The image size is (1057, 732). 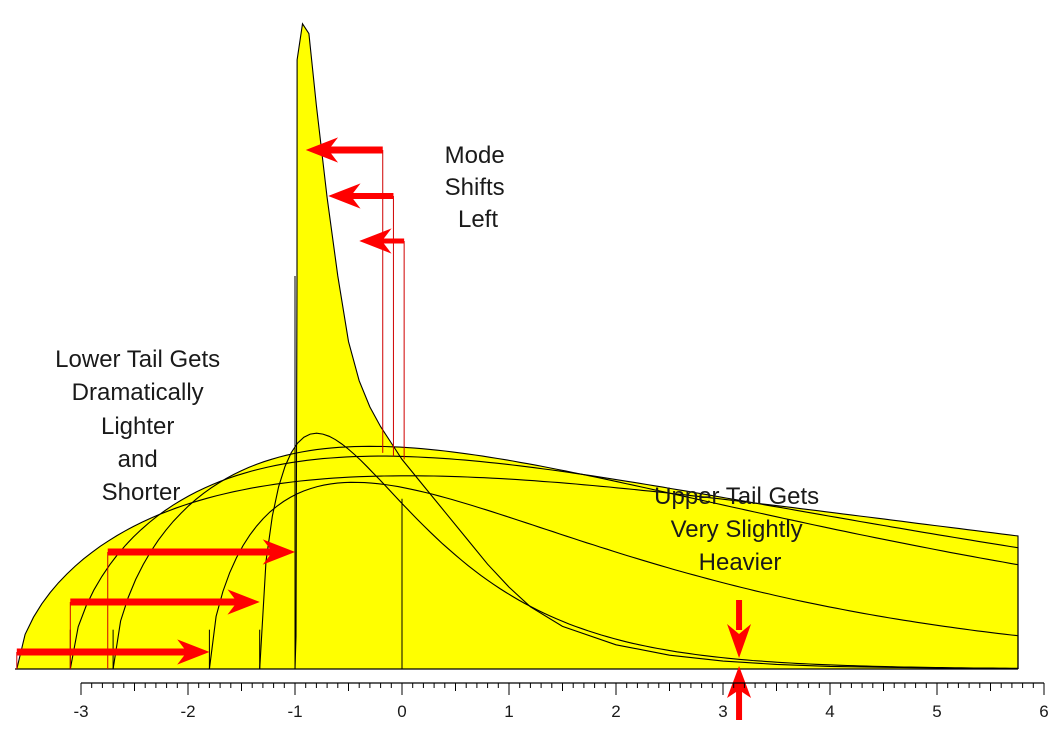 I want to click on upper-tail-annotation-line: Upper Tail Gets, so click(x=736, y=496).